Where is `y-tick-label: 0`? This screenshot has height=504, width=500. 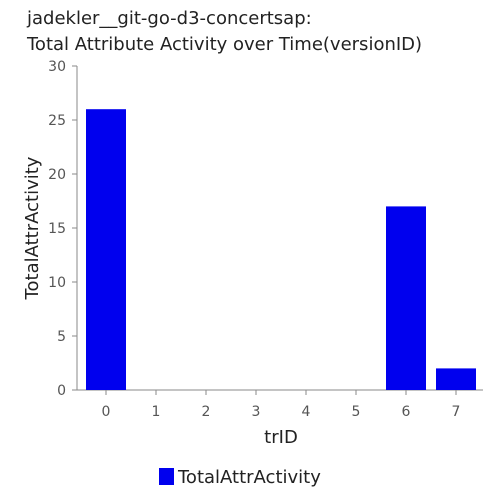 y-tick-label: 0 is located at coordinates (61, 391).